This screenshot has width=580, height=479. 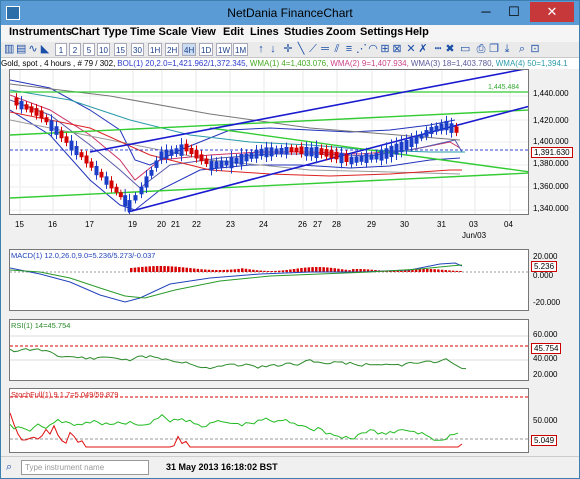 I want to click on price-label-1440: 1,440.000, so click(x=551, y=93).